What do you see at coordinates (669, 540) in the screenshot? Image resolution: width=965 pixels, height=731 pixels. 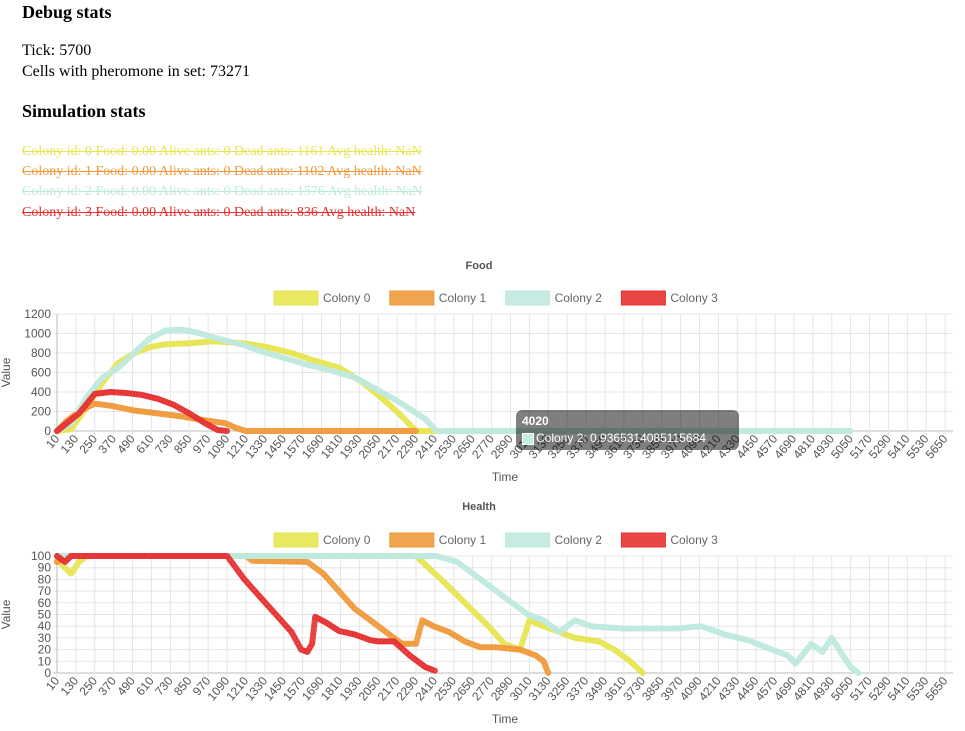 I see `legend-item: Colony 3` at bounding box center [669, 540].